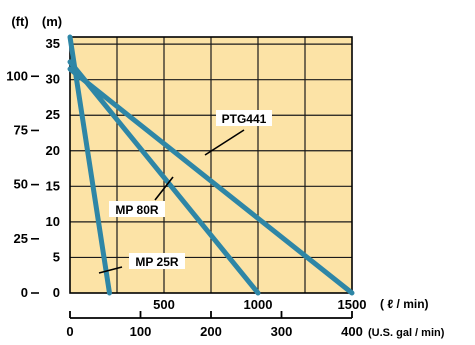 This screenshot has height=345, width=475. I want to click on x-tick-label-gpm: 200, so click(211, 331).